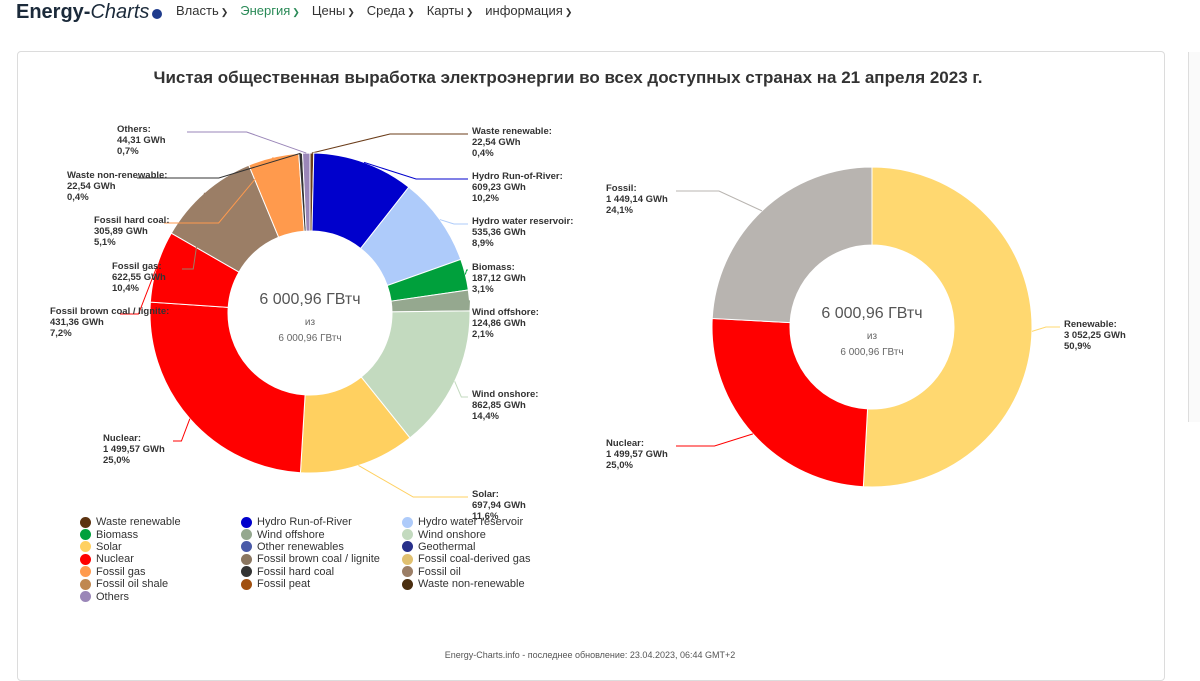  I want to click on legend-item-others: Others, so click(160, 596).